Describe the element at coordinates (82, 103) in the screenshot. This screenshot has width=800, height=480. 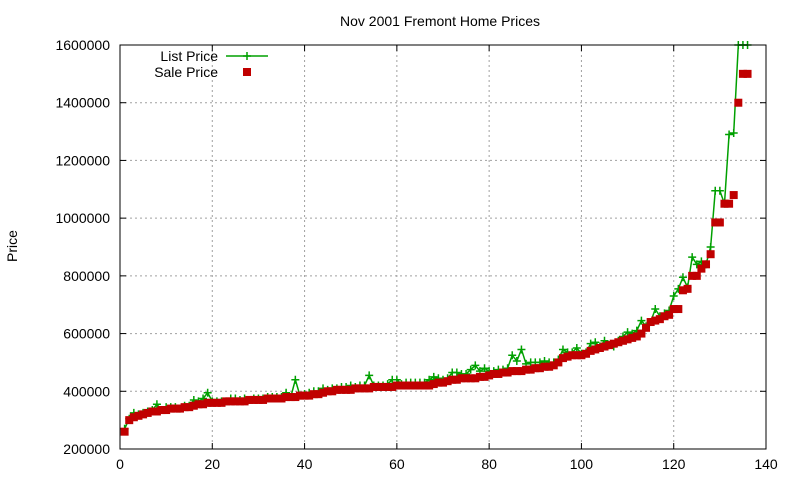
I see `y-tick-label: 1400000` at that location.